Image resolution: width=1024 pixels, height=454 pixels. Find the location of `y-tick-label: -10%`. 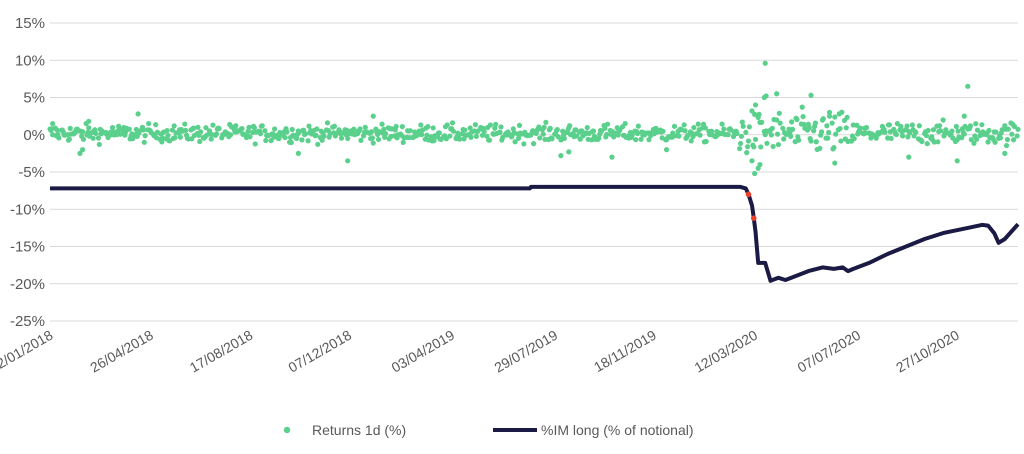

y-tick-label: -10% is located at coordinates (27, 209).